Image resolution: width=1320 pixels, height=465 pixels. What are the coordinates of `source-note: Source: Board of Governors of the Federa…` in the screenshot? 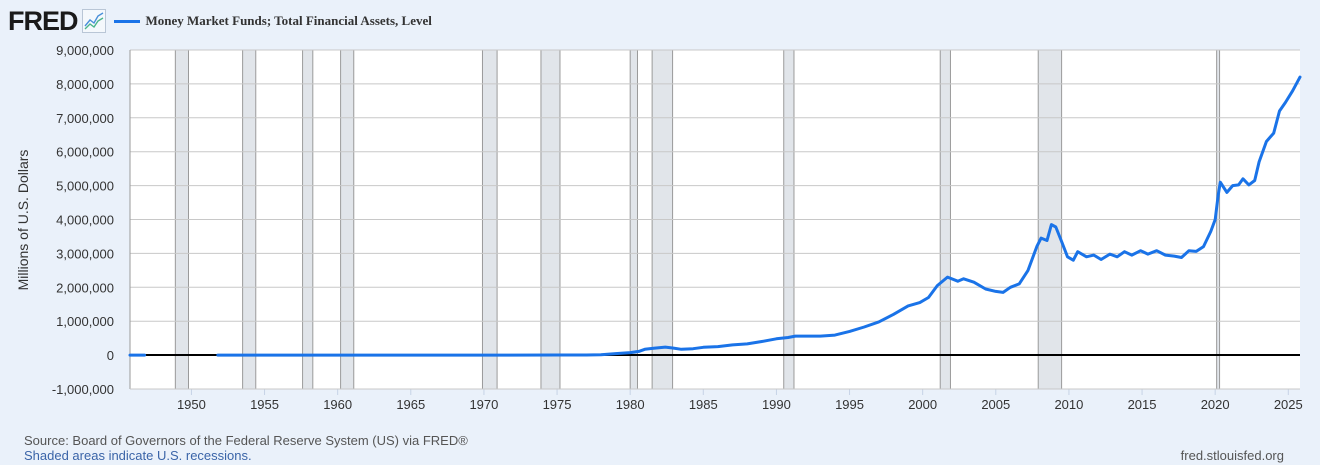 It's located at (246, 440).